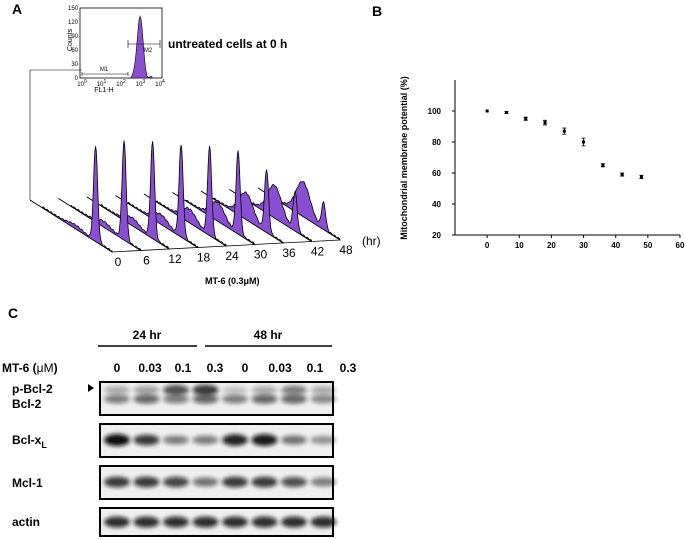 The height and width of the screenshot is (540, 685). What do you see at coordinates (487, 245) in the screenshot?
I see `x-tick-label: 0` at bounding box center [487, 245].